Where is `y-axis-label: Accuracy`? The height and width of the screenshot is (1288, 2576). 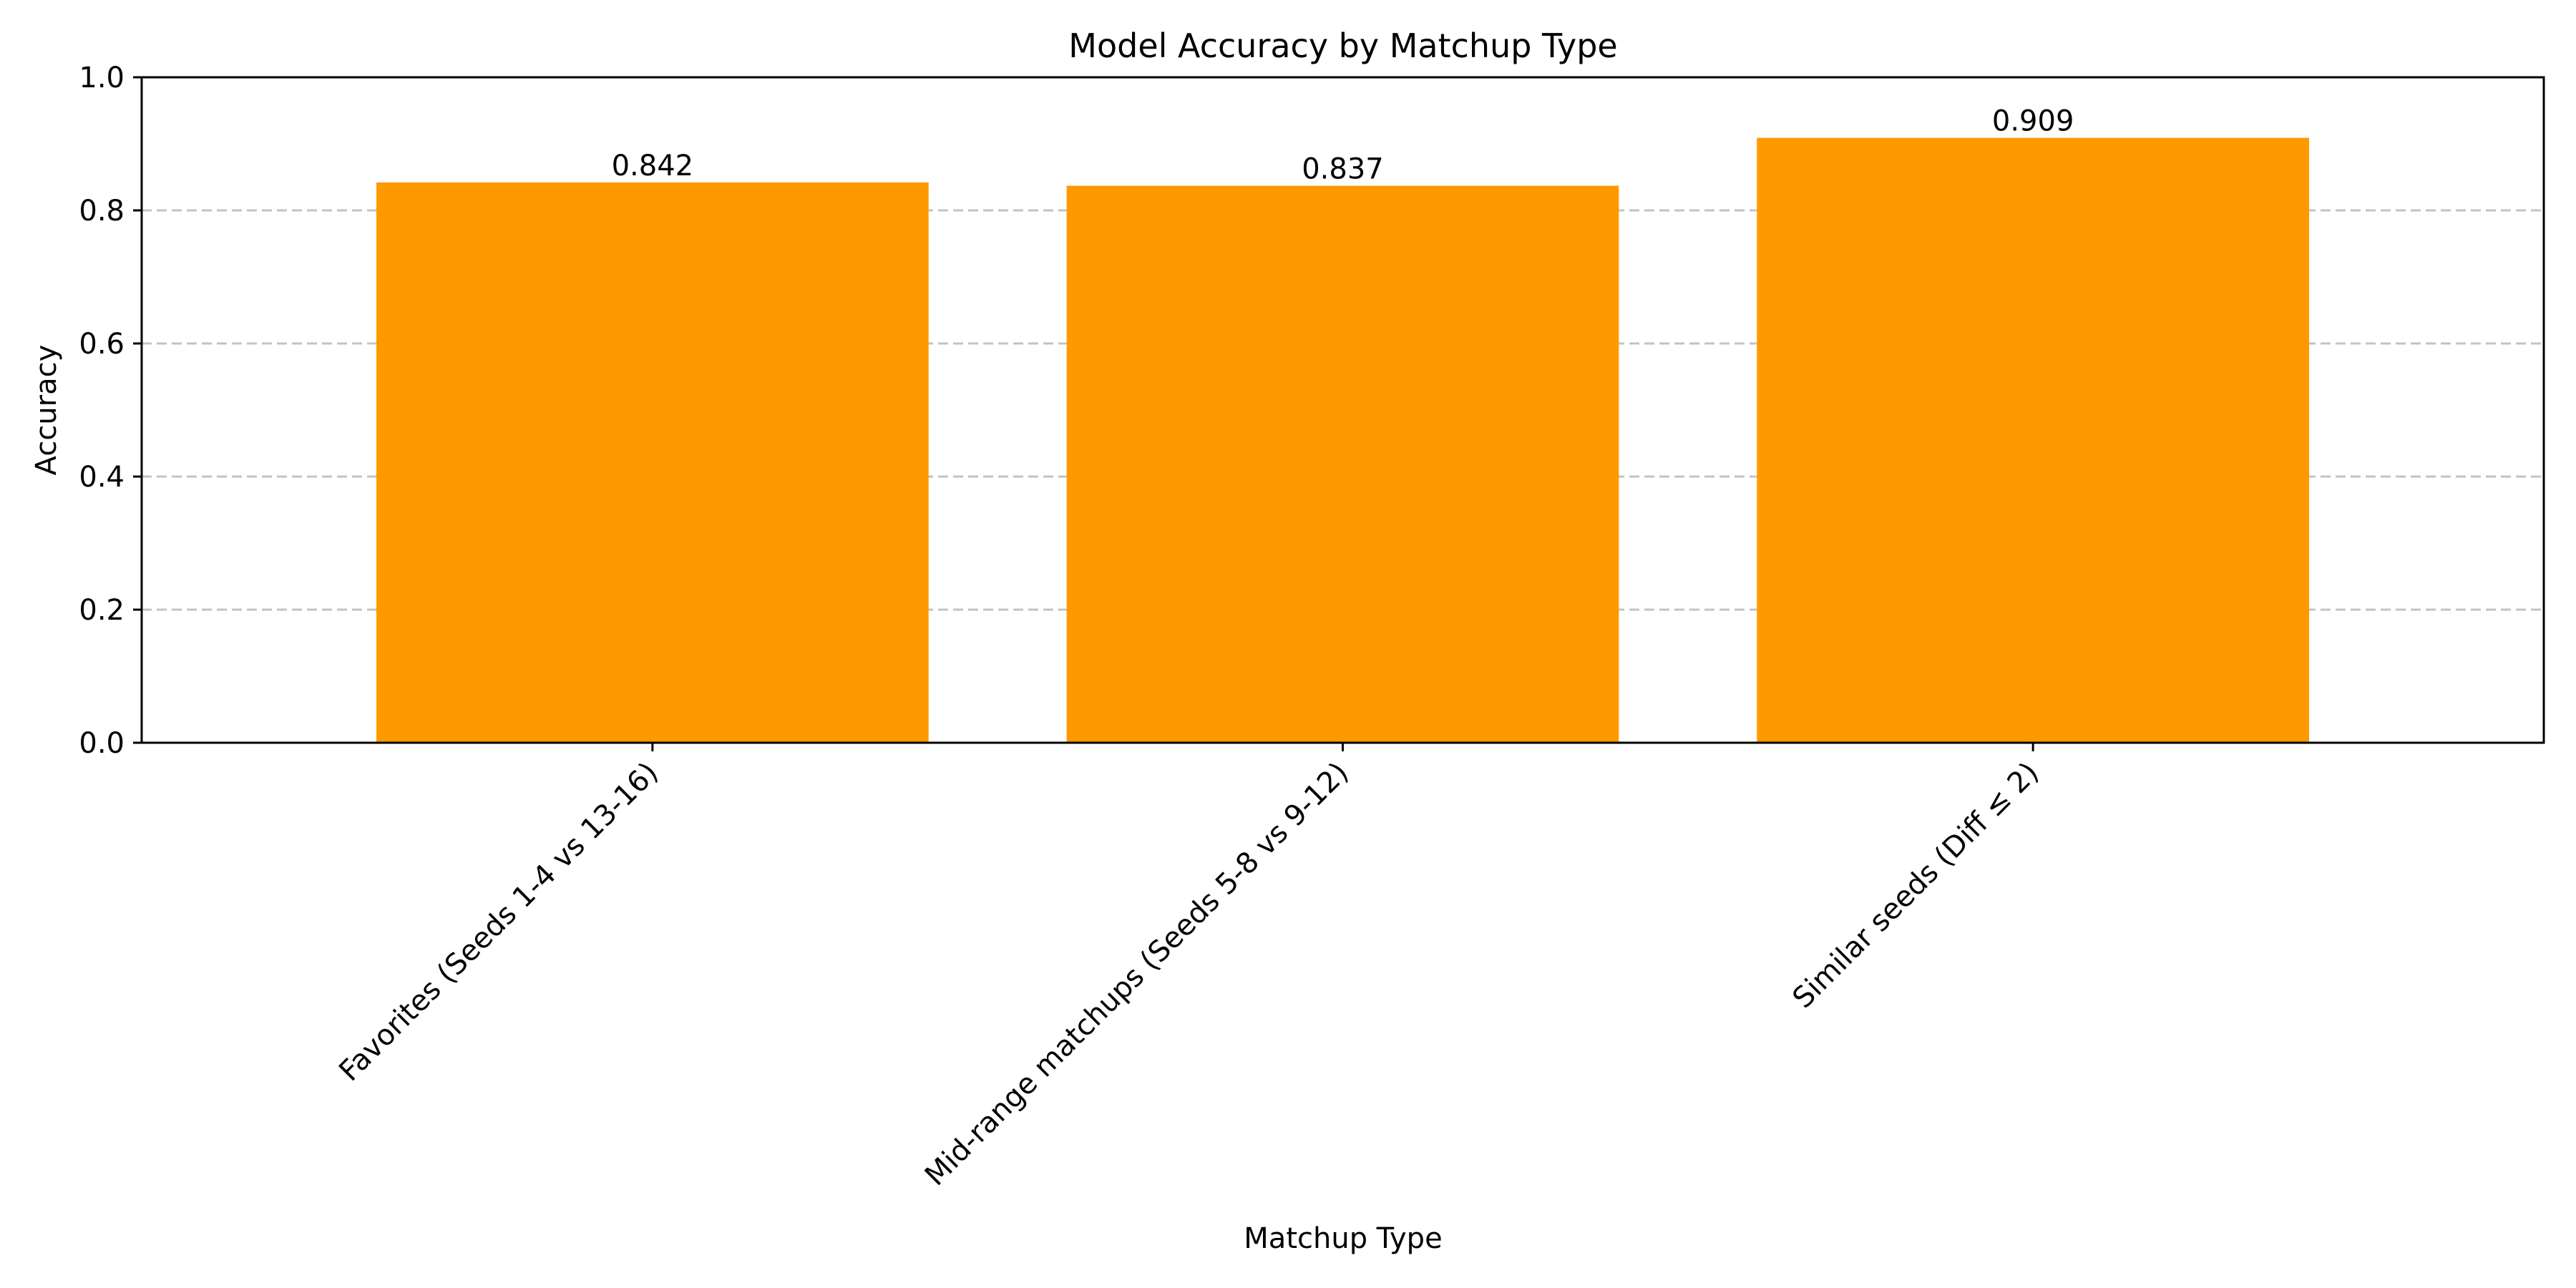
y-axis-label: Accuracy is located at coordinates (46, 410).